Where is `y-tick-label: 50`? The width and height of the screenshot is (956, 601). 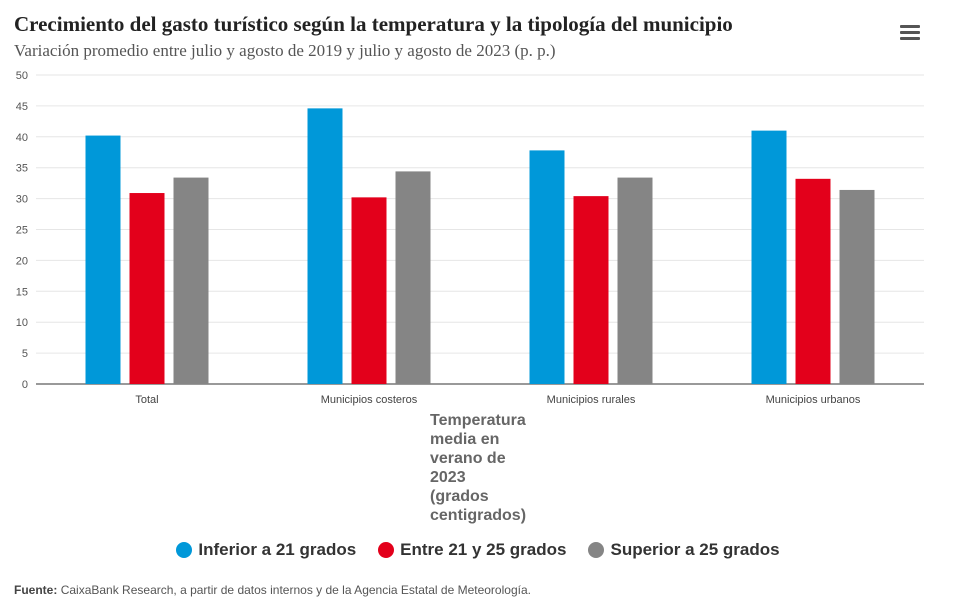
y-tick-label: 50 is located at coordinates (22, 76).